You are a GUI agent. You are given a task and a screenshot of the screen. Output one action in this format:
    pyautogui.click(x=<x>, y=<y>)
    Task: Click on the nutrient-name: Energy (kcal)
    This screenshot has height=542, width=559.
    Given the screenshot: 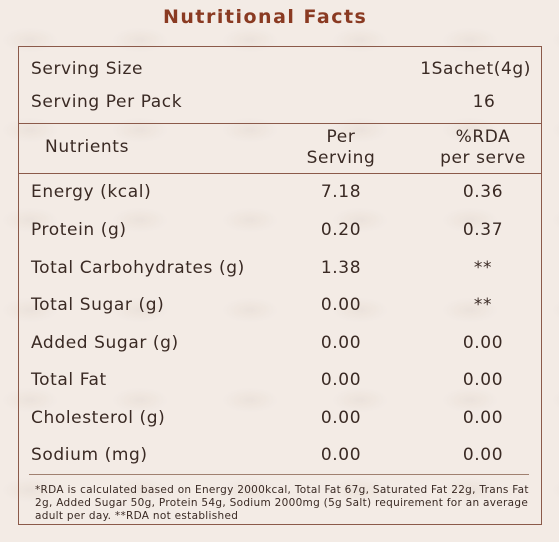 What is the action you would take?
    pyautogui.click(x=91, y=192)
    